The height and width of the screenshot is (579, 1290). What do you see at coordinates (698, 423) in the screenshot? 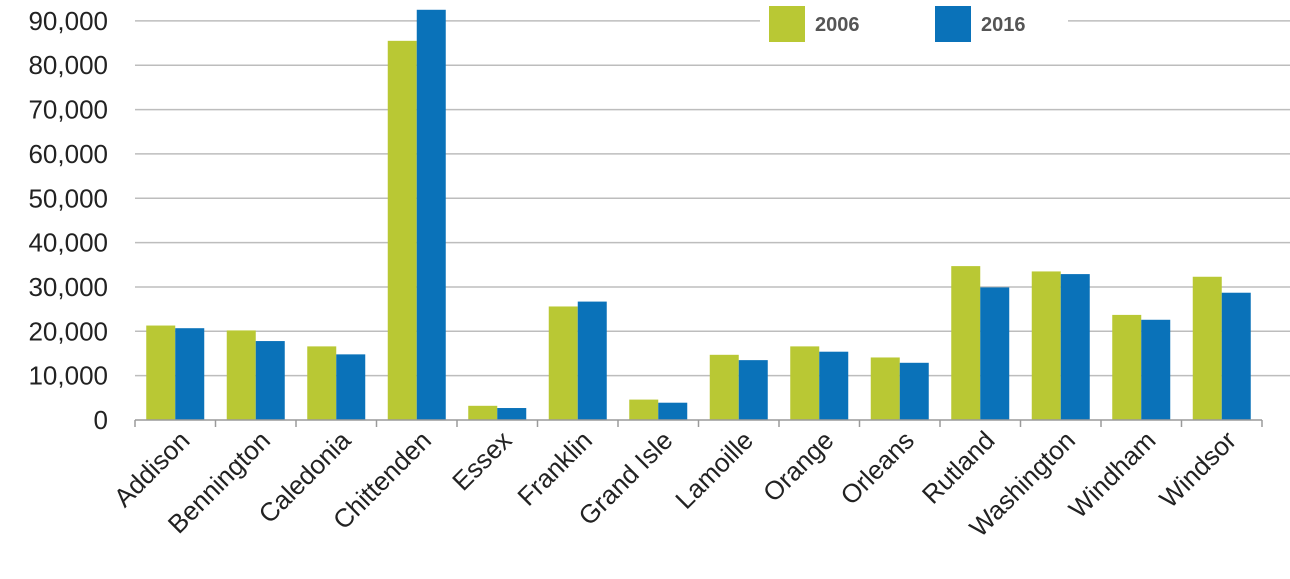
I see `x-axis` at bounding box center [698, 423].